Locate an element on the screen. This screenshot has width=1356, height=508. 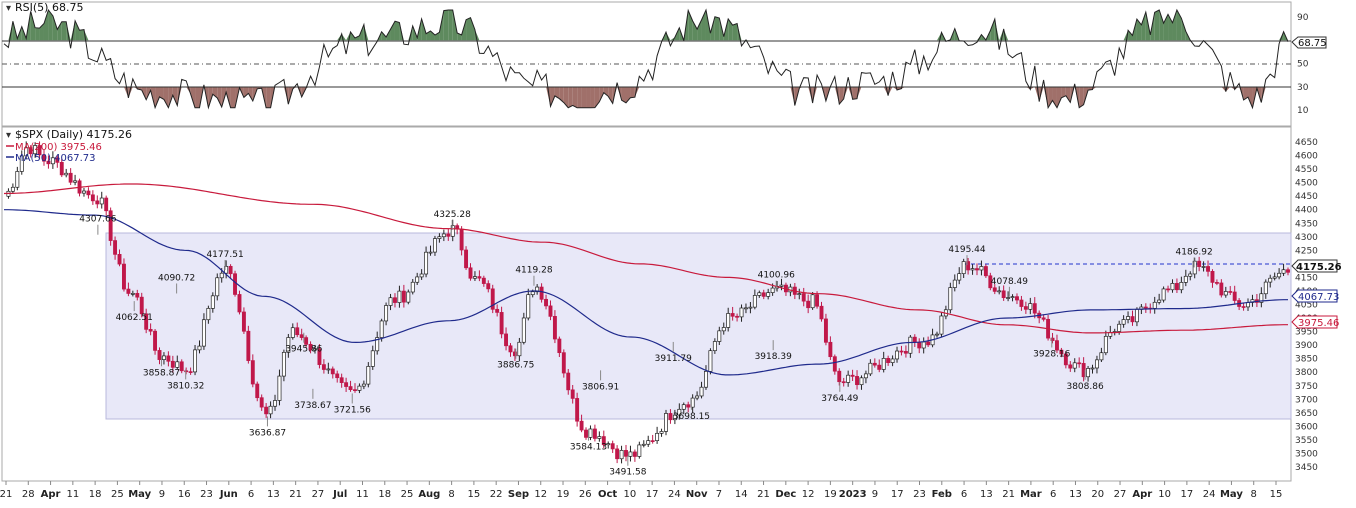
rsi-tick-label: 50 is located at coordinates (1303, 65).